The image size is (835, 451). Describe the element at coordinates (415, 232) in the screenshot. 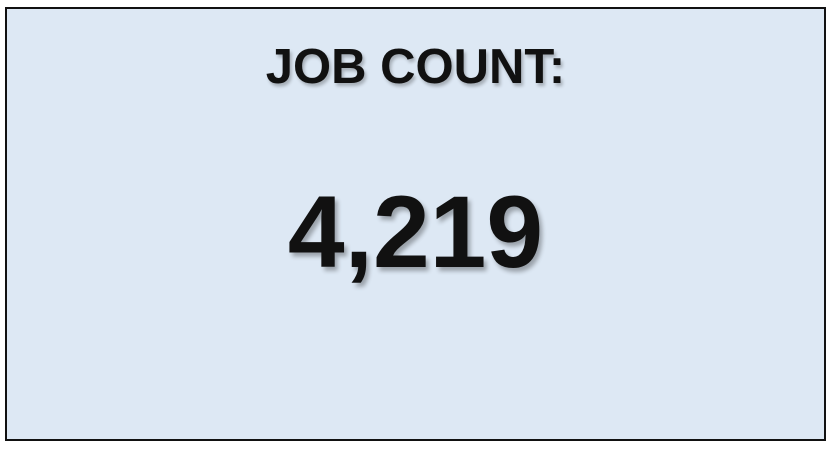

I see `job-count-value: 4,219` at that location.